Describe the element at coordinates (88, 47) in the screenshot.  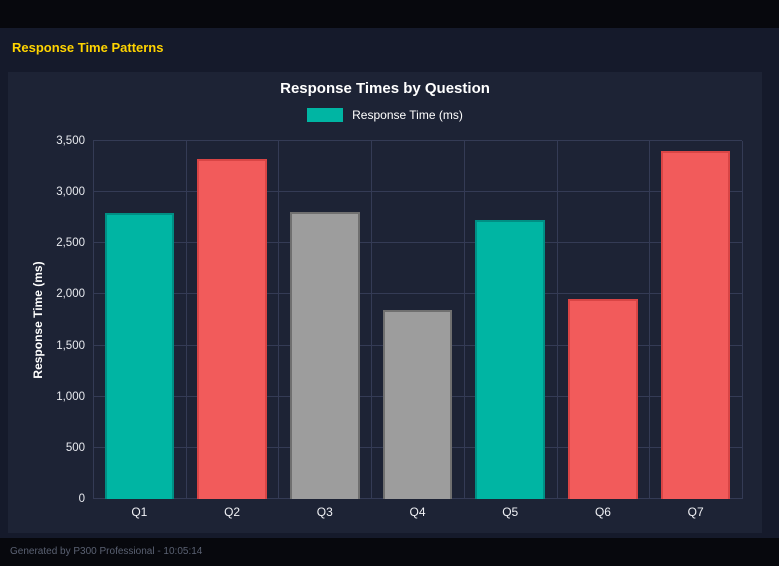
I see `page-title: Response Time Patterns` at that location.